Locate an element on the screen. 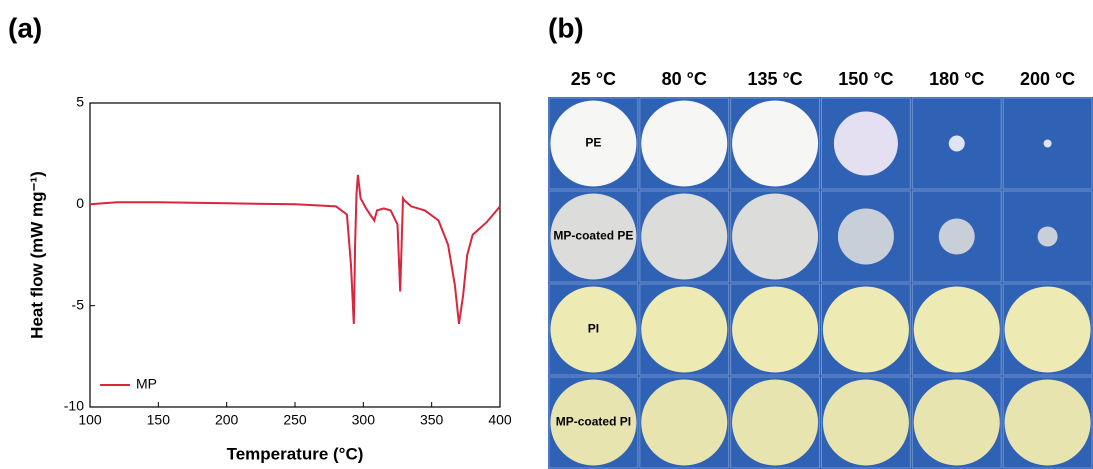  y-tick-label: -10 is located at coordinates (74, 406).